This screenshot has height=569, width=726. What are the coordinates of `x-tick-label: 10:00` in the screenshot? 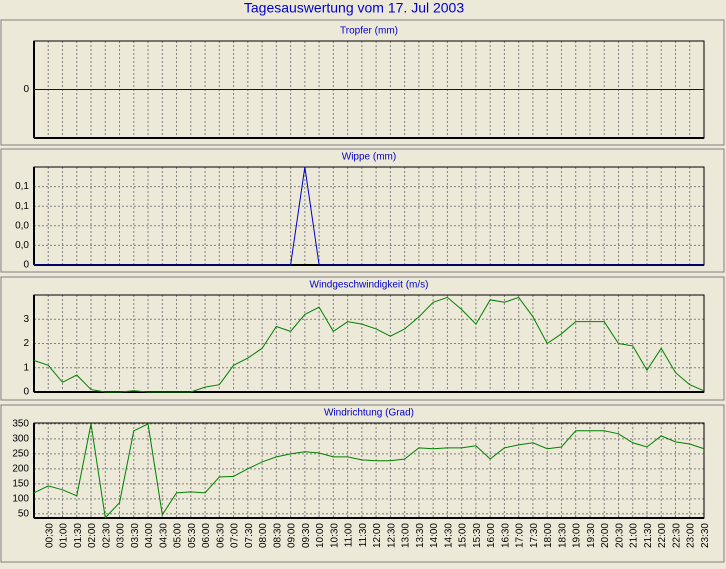 It's located at (320, 535).